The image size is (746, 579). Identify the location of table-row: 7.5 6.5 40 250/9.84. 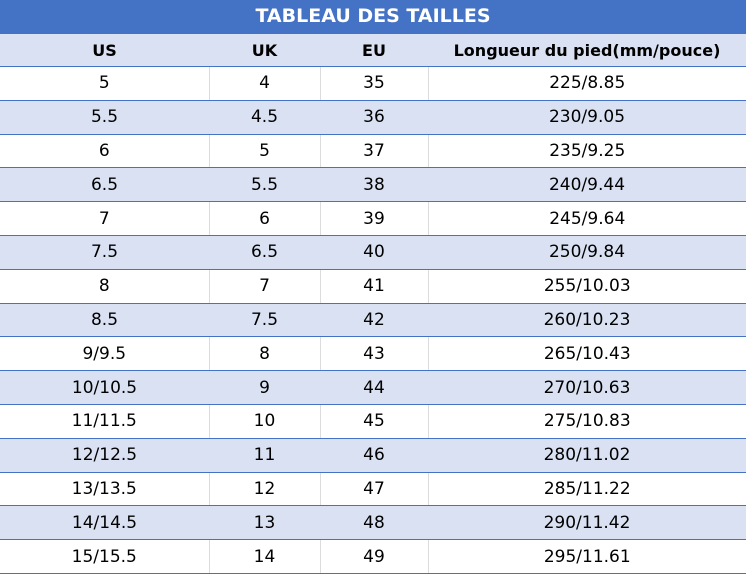
(373, 252).